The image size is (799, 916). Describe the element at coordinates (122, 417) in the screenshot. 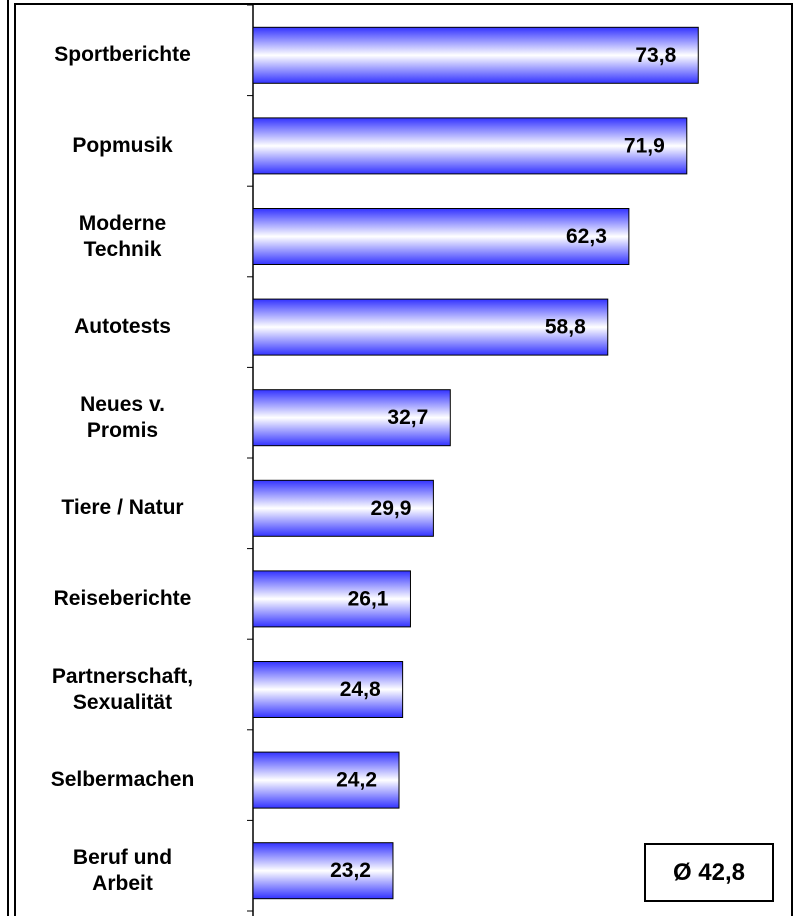

I see `category-label: Neues v. Promis` at that location.